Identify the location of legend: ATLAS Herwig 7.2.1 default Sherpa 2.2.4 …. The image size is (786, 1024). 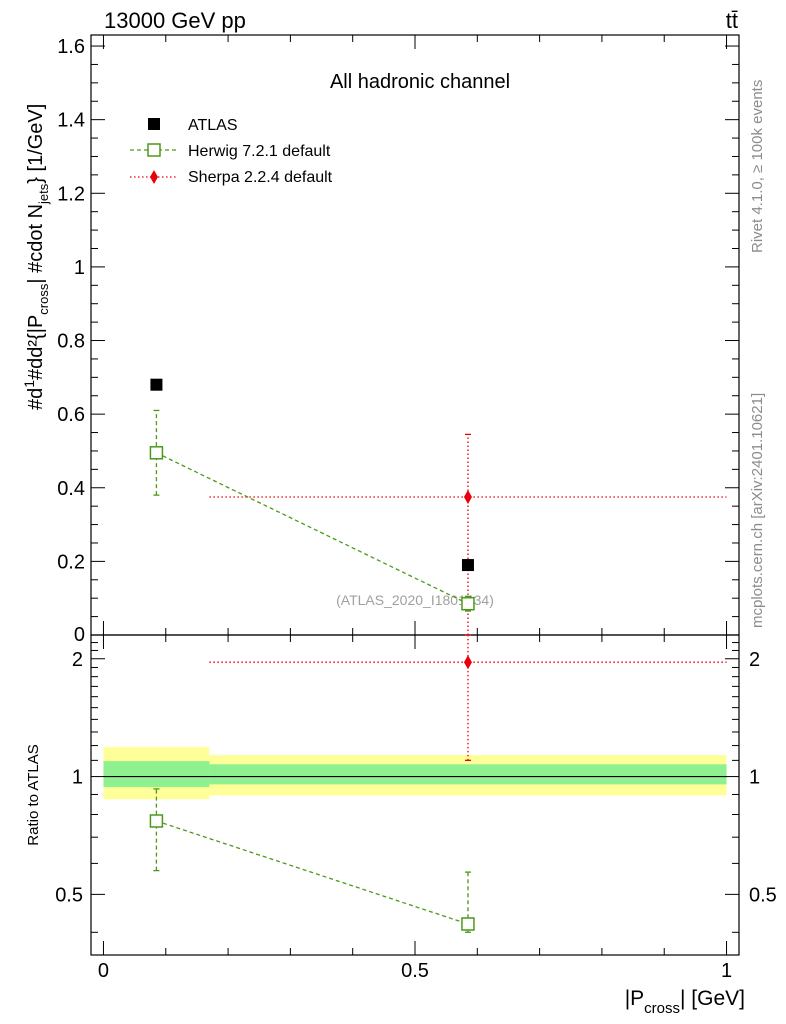
(231, 151).